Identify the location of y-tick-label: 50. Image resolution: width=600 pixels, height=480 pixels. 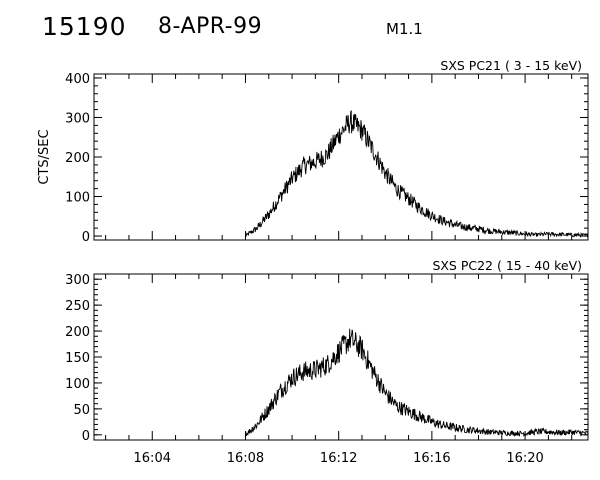
(81, 410).